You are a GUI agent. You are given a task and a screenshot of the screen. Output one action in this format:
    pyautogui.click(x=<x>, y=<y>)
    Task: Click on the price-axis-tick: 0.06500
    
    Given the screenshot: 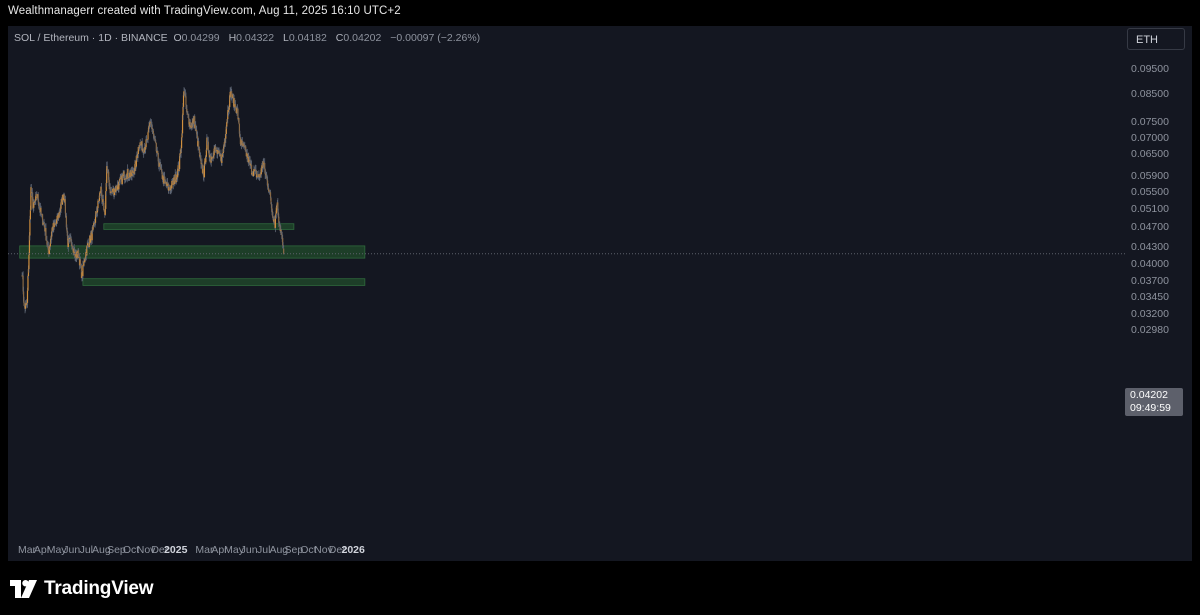 What is the action you would take?
    pyautogui.click(x=1150, y=154)
    